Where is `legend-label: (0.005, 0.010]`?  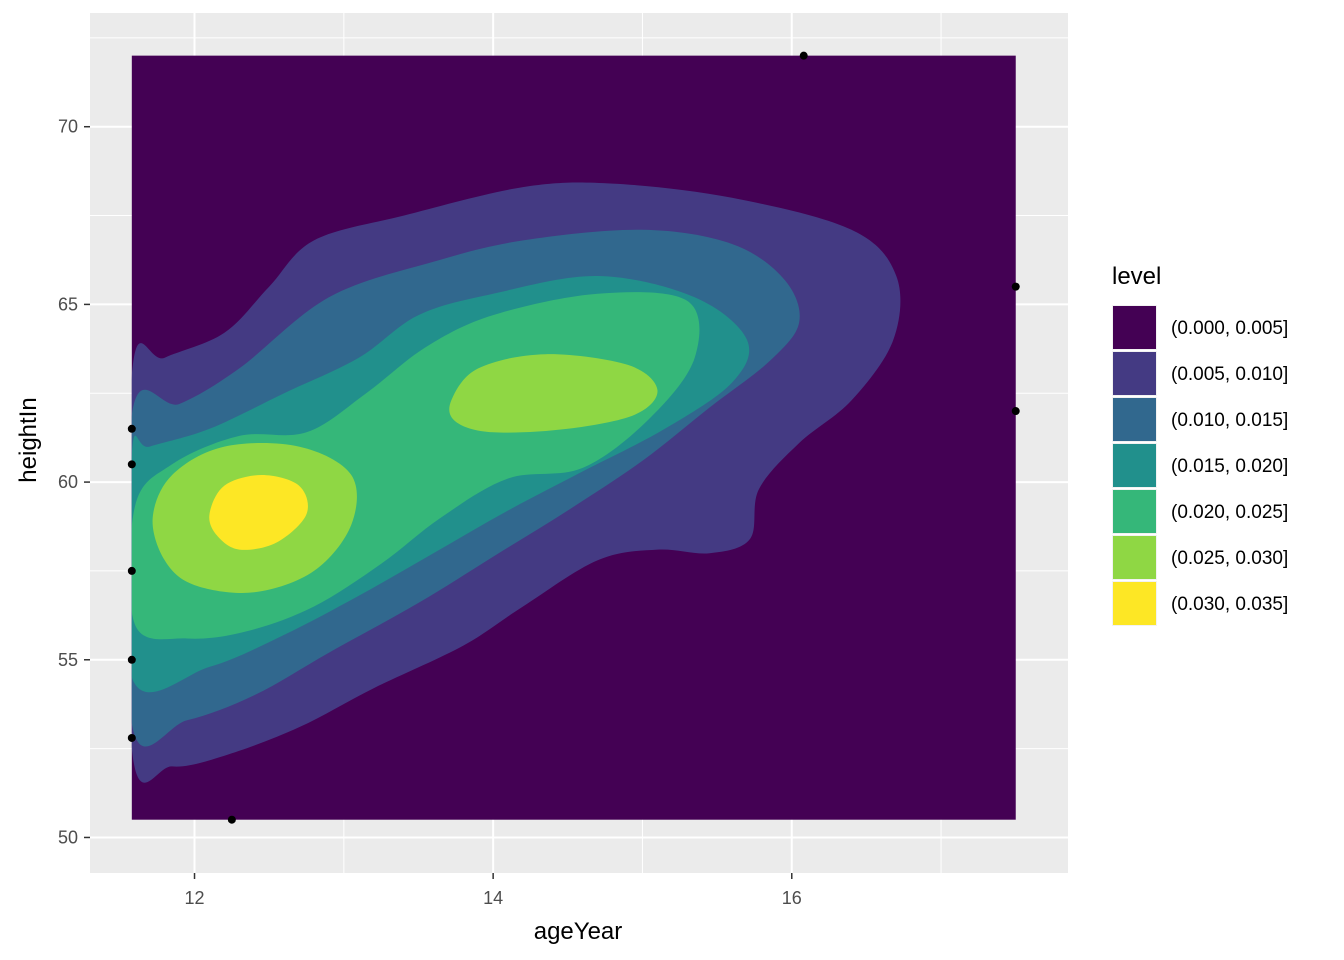 legend-label: (0.005, 0.010] is located at coordinates (1229, 374).